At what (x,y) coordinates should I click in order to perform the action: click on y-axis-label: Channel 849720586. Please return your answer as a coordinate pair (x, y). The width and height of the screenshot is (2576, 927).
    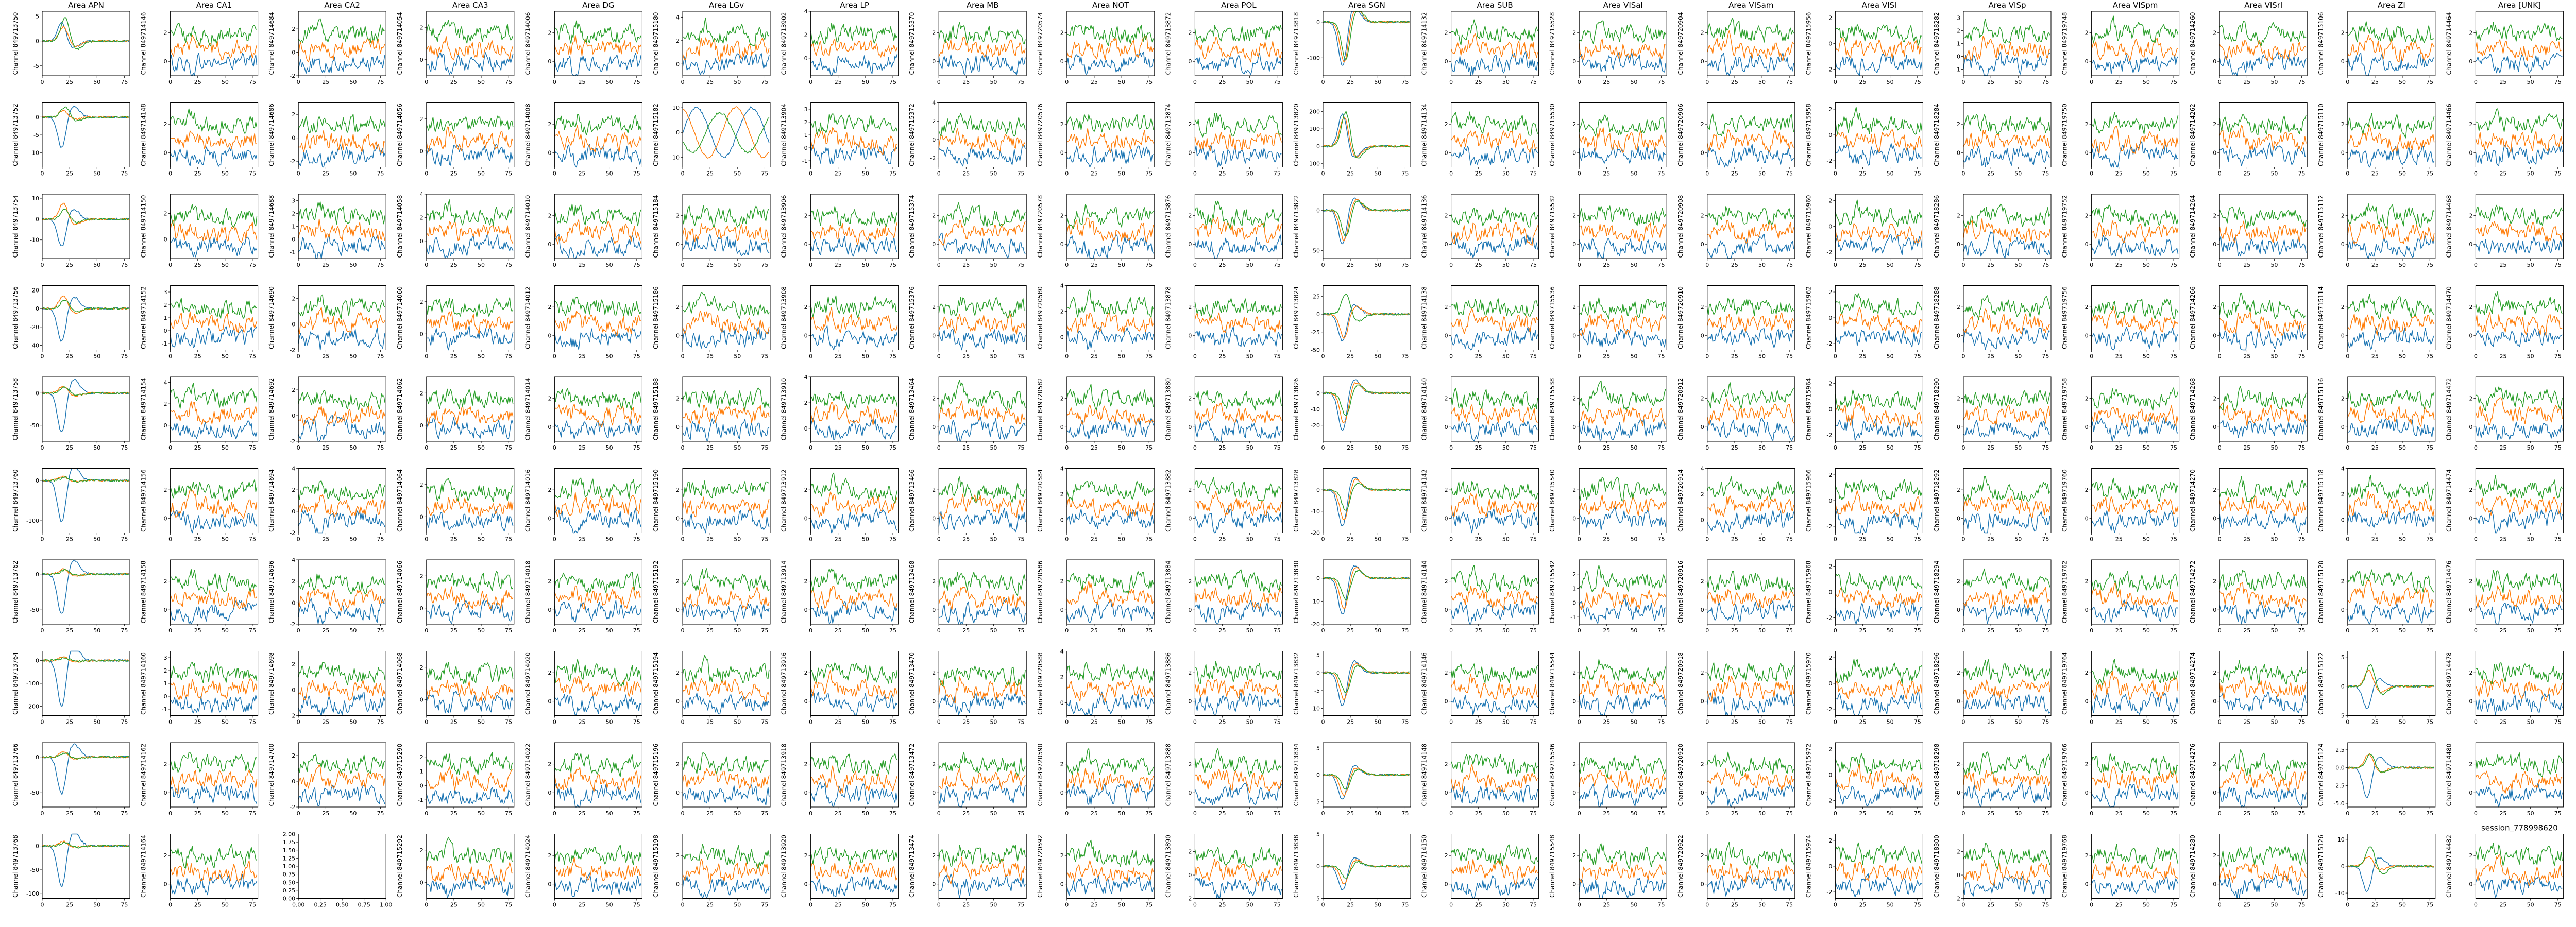
    Looking at the image, I should click on (1040, 593).